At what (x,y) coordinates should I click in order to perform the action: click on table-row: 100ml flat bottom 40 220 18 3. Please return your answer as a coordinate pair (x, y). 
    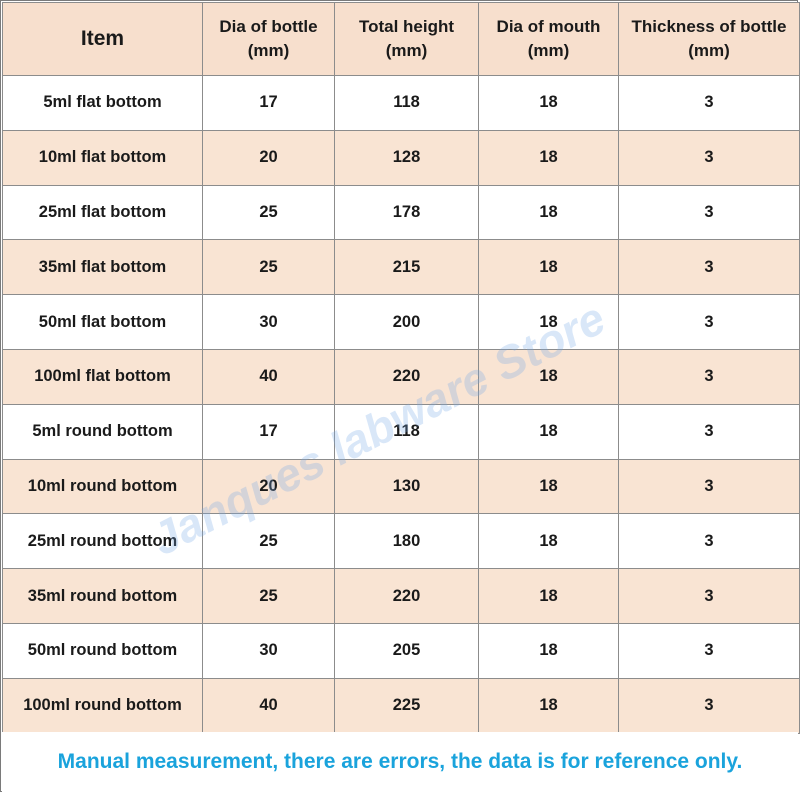
    Looking at the image, I should click on (401, 376).